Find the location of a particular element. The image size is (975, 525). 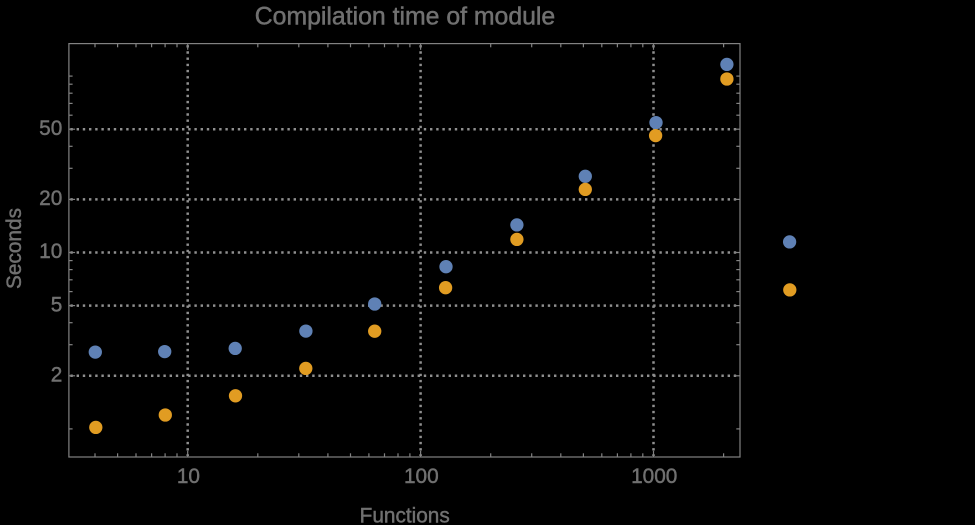

svg-text: Compilation time of module is located at coordinates (405, 17).